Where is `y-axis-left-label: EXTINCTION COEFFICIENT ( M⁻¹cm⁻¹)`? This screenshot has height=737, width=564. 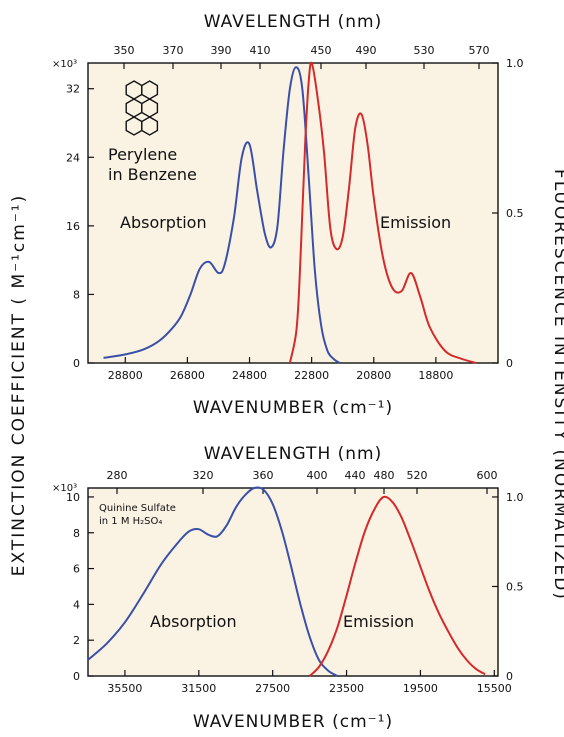
y-axis-left-label: EXTINCTION COEFFICIENT ( M⁻¹cm⁻¹) is located at coordinates (19, 385).